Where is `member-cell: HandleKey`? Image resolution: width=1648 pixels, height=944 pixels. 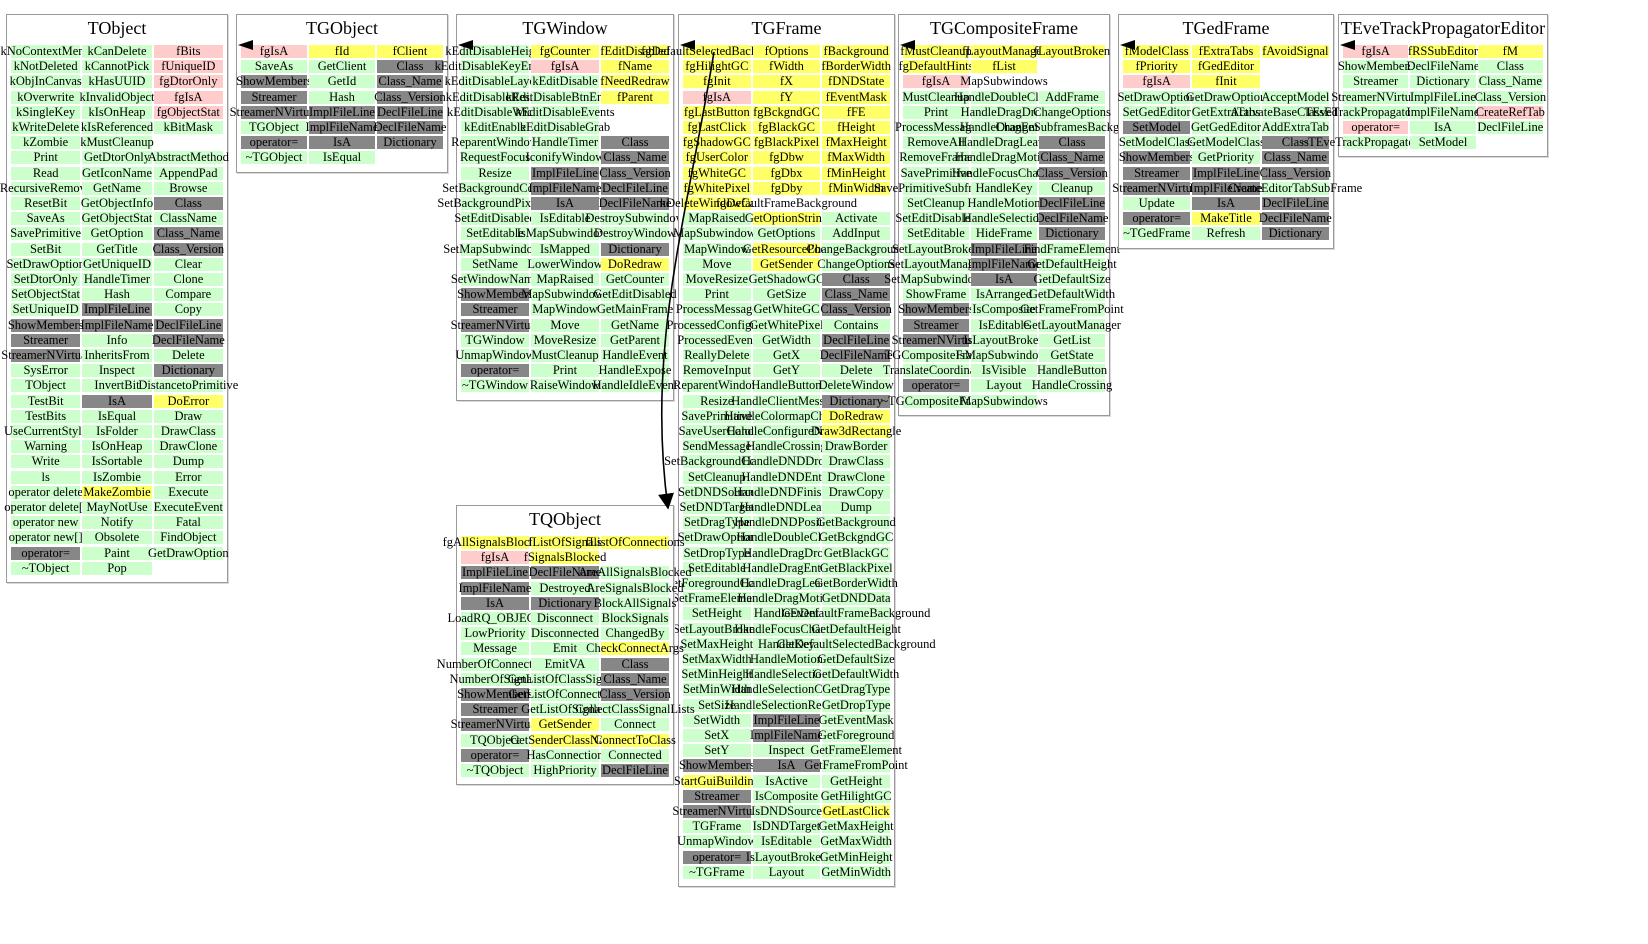
member-cell: HandleKey is located at coordinates (1004, 188).